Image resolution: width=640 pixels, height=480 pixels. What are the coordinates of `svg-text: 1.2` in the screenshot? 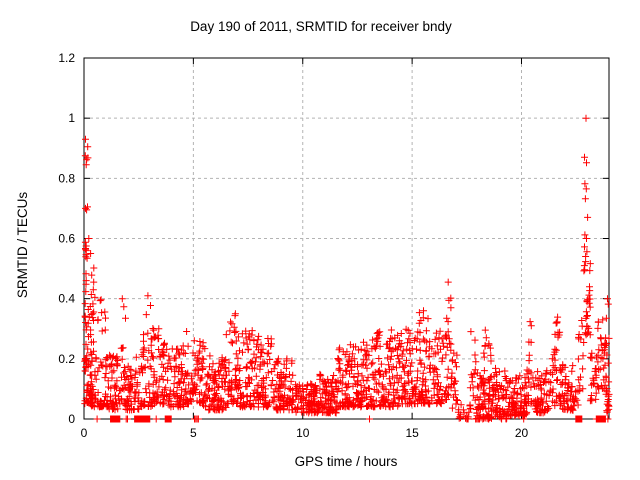 It's located at (66, 58).